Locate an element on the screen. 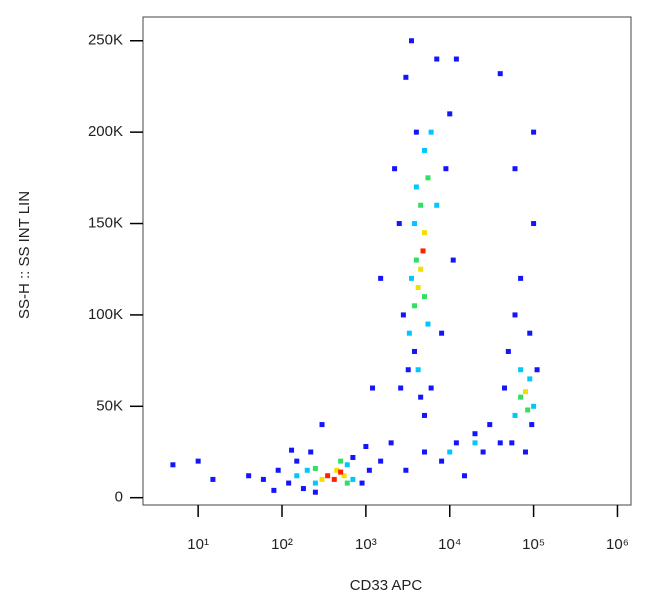  x-tick-label: 10⁴ is located at coordinates (449, 544).